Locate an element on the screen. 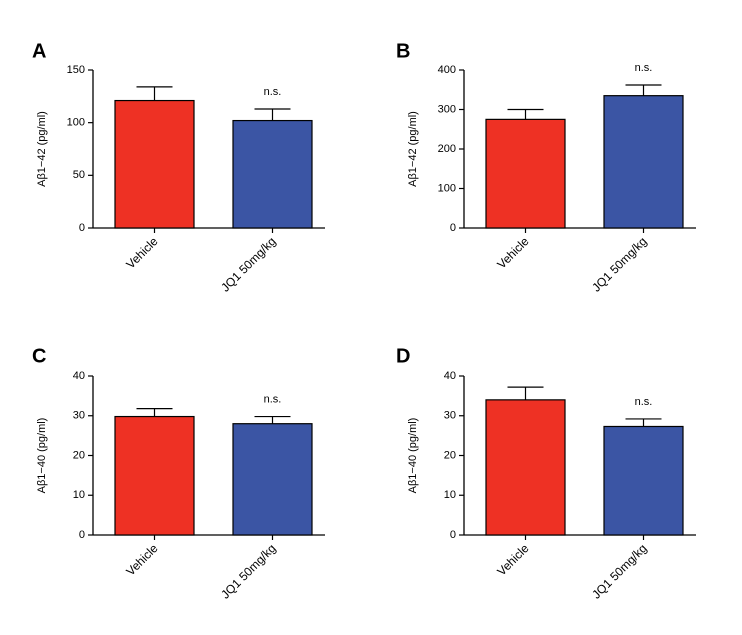 Image resolution: width=742 pixels, height=635 pixels. y-tick-label: 300 is located at coordinates (447, 109).